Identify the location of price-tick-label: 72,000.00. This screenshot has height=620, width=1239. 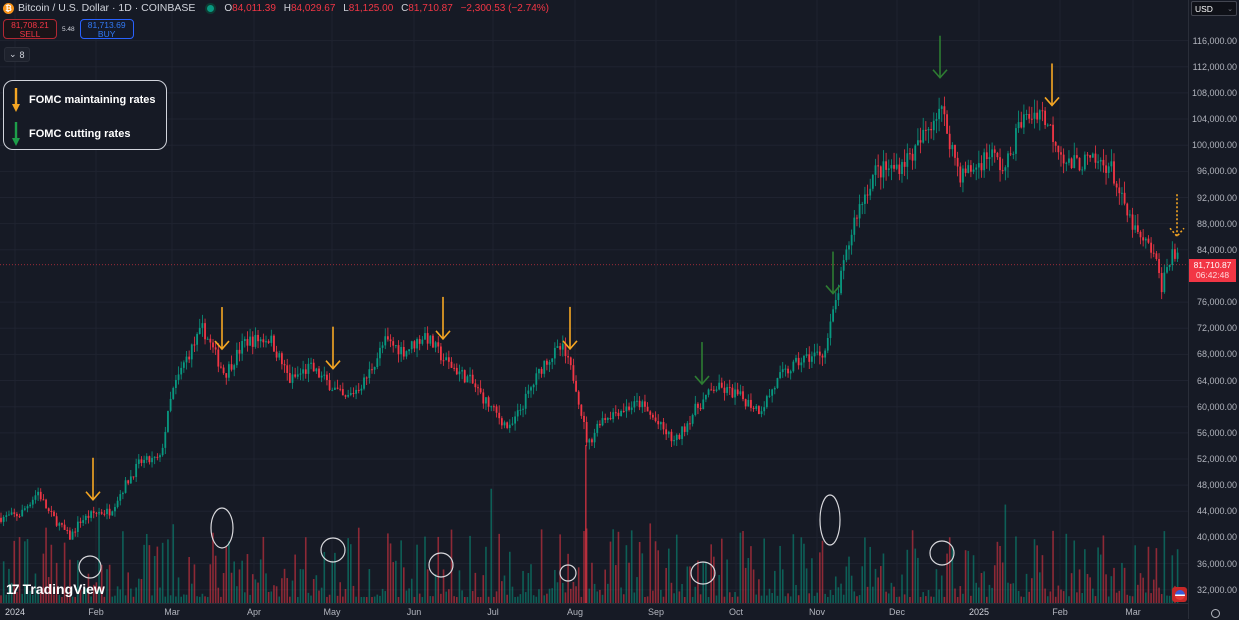
(1216, 328).